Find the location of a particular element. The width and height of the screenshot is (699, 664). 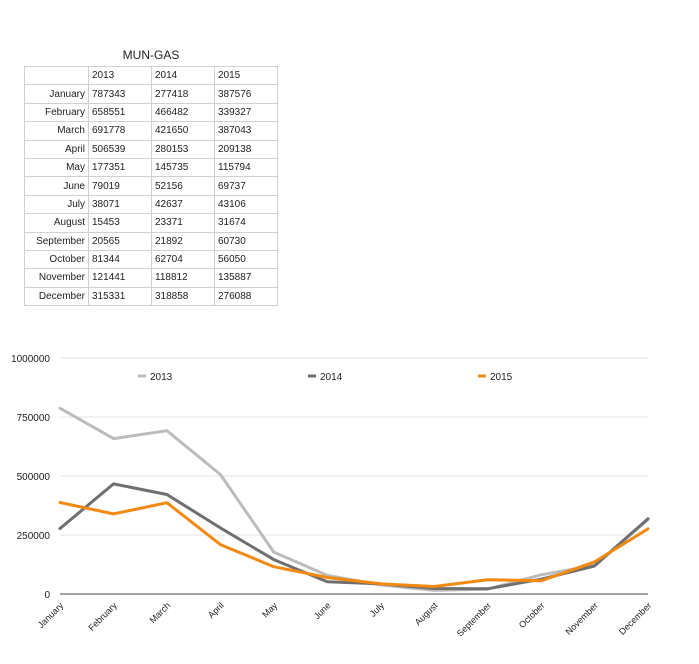

table-row: September 20565 21892 60730 is located at coordinates (151, 241).